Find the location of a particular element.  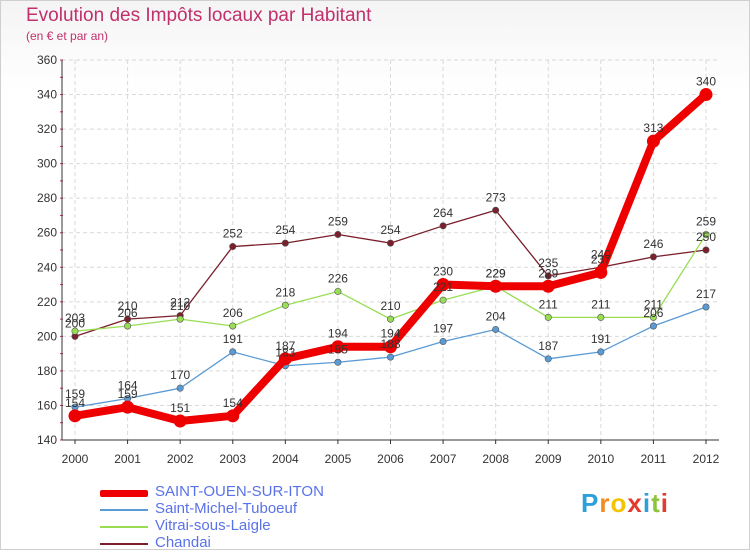

data-label: 185 is located at coordinates (338, 349).